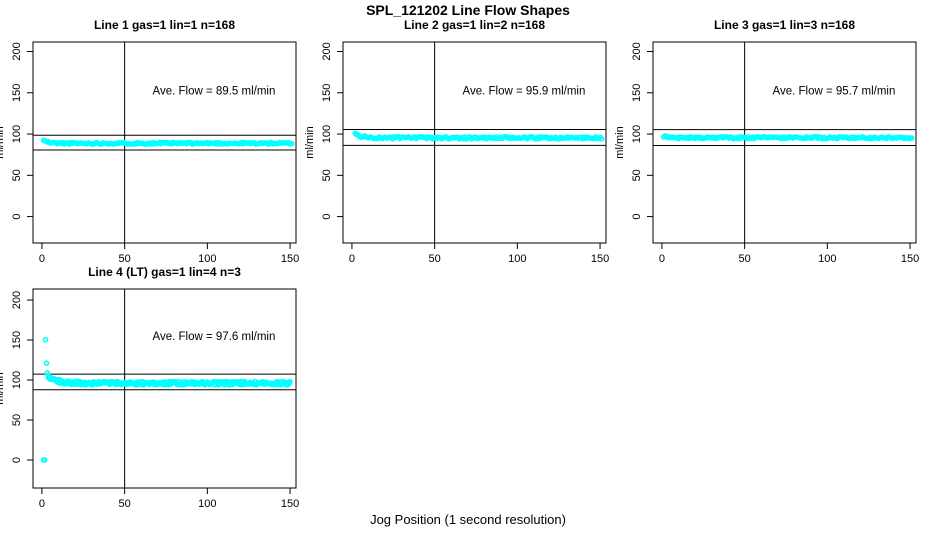  Describe the element at coordinates (214, 337) in the screenshot. I see `ave-flow-annotation: Ave. Flow = 97.6 ml/min` at that location.